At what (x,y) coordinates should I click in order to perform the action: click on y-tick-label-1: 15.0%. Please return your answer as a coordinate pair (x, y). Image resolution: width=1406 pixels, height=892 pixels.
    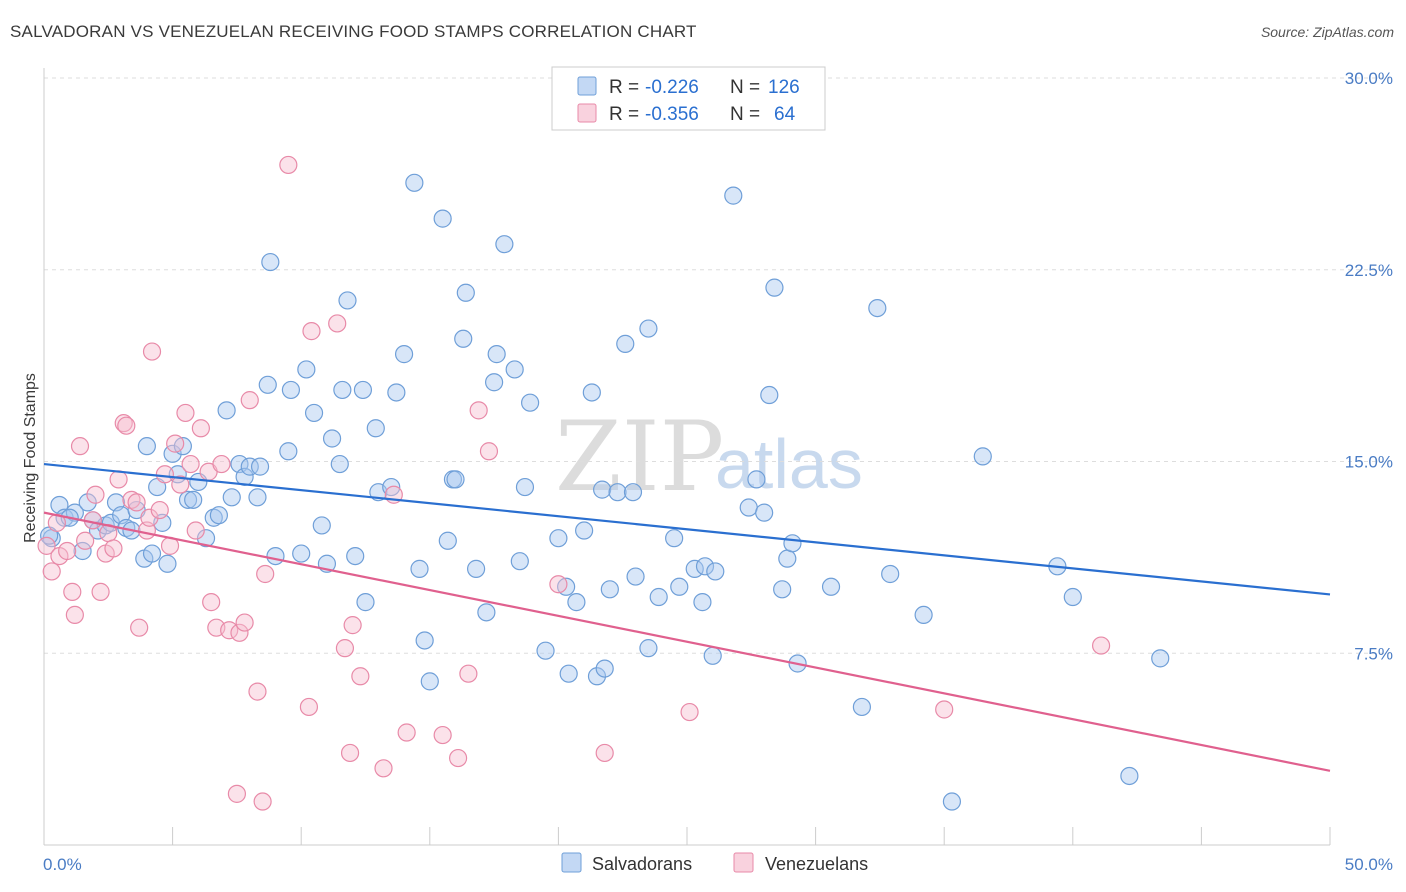
    Looking at the image, I should click on (1369, 462).